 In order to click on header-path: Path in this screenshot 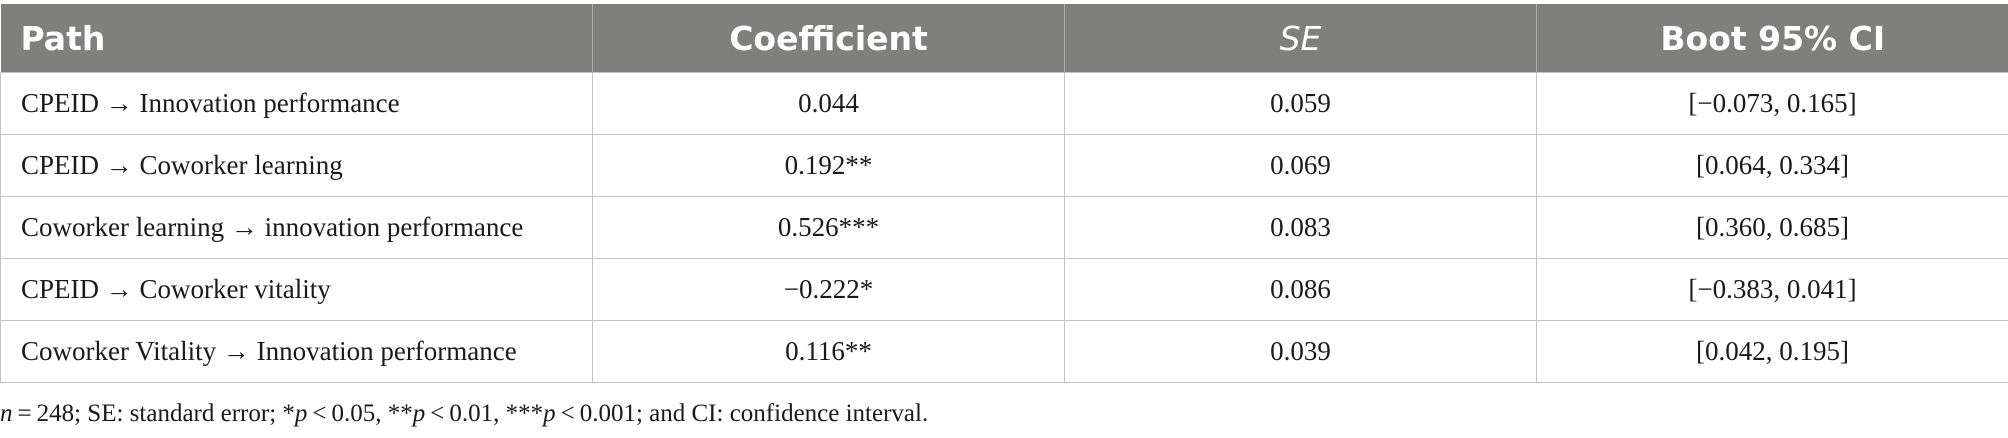, I will do `click(296, 38)`.